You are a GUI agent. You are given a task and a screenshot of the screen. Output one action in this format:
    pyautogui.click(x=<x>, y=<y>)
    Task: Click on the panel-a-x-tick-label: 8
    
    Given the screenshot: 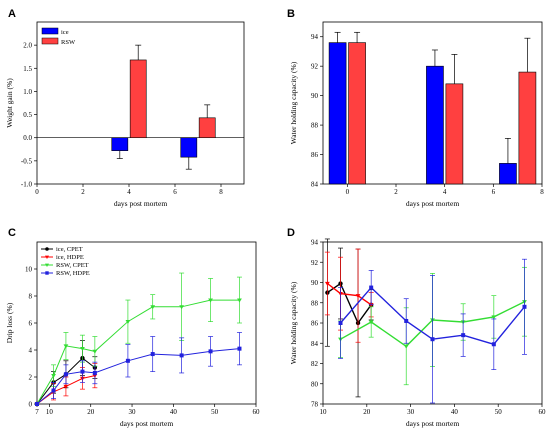 What is the action you would take?
    pyautogui.click(x=221, y=192)
    